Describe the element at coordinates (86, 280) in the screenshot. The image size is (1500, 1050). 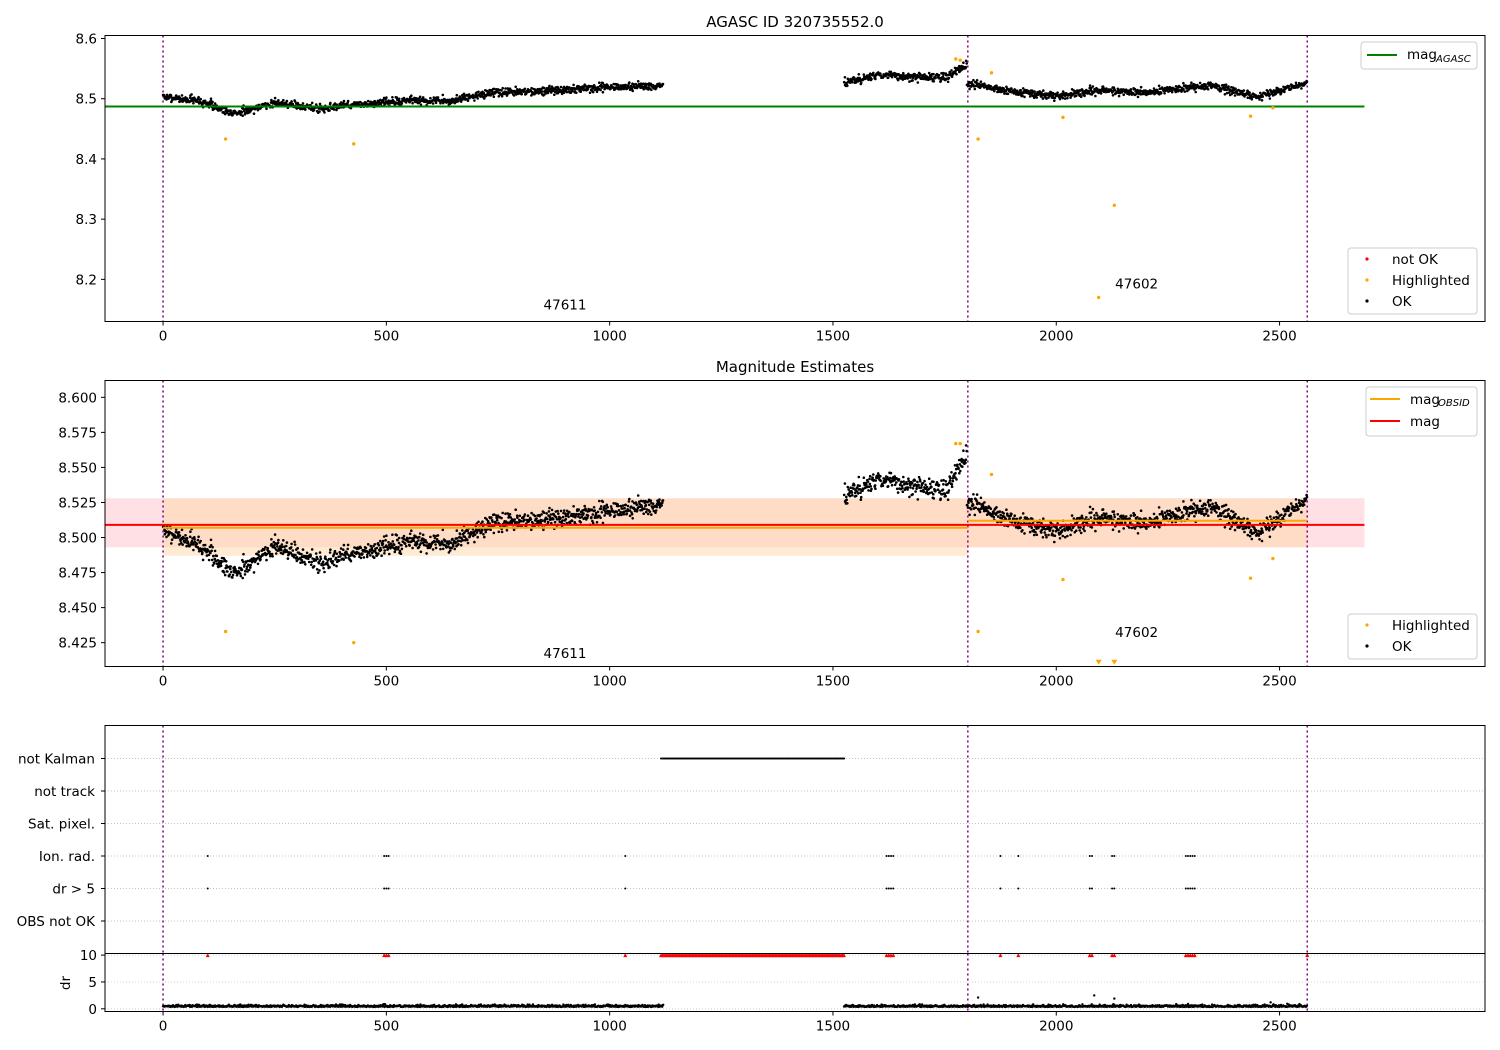
I see `y-tick-label: 8.2` at that location.